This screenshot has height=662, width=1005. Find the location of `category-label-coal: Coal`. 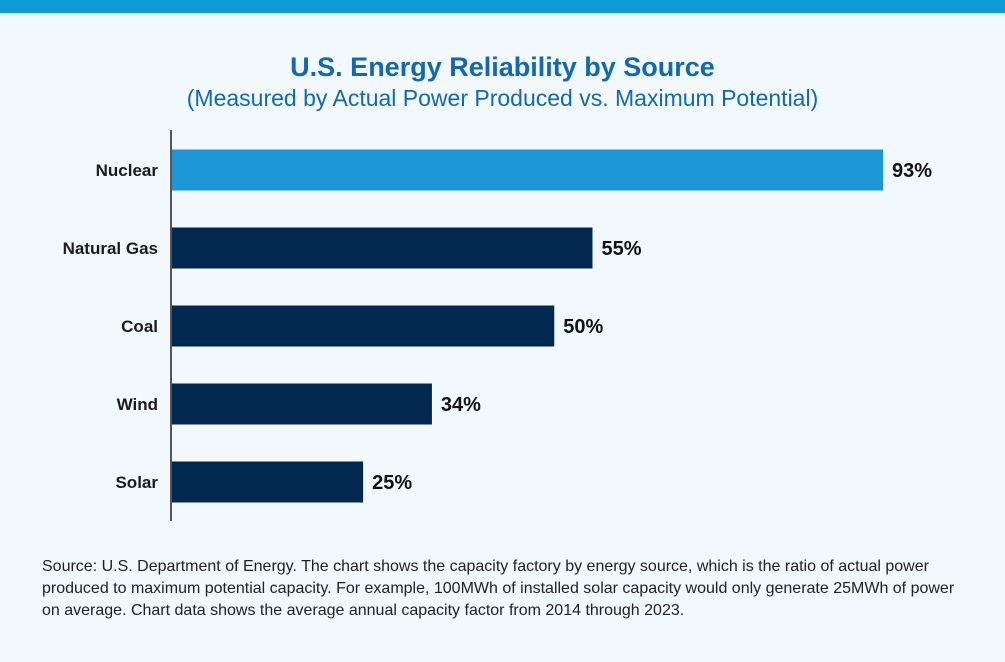

category-label-coal: Coal is located at coordinates (139, 326).